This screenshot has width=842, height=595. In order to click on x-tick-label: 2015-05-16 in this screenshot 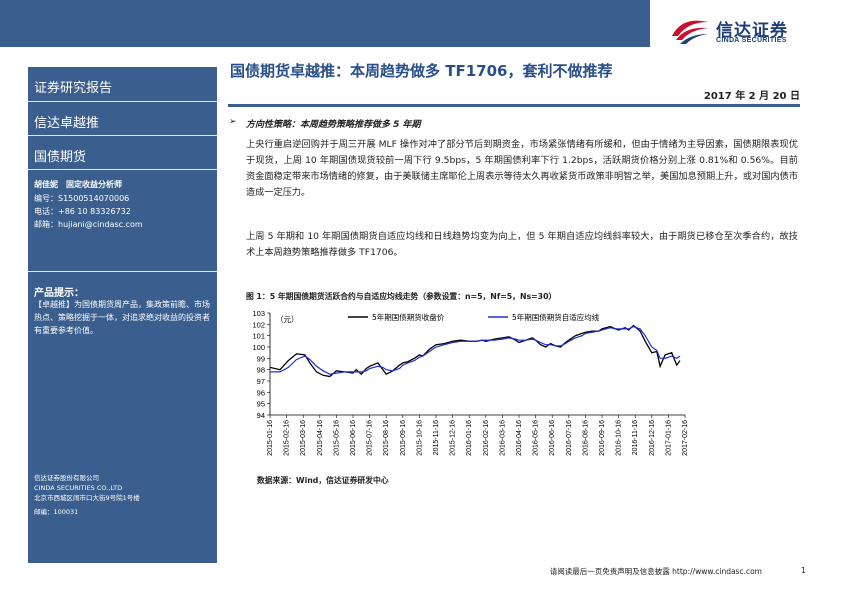, I will do `click(336, 438)`.